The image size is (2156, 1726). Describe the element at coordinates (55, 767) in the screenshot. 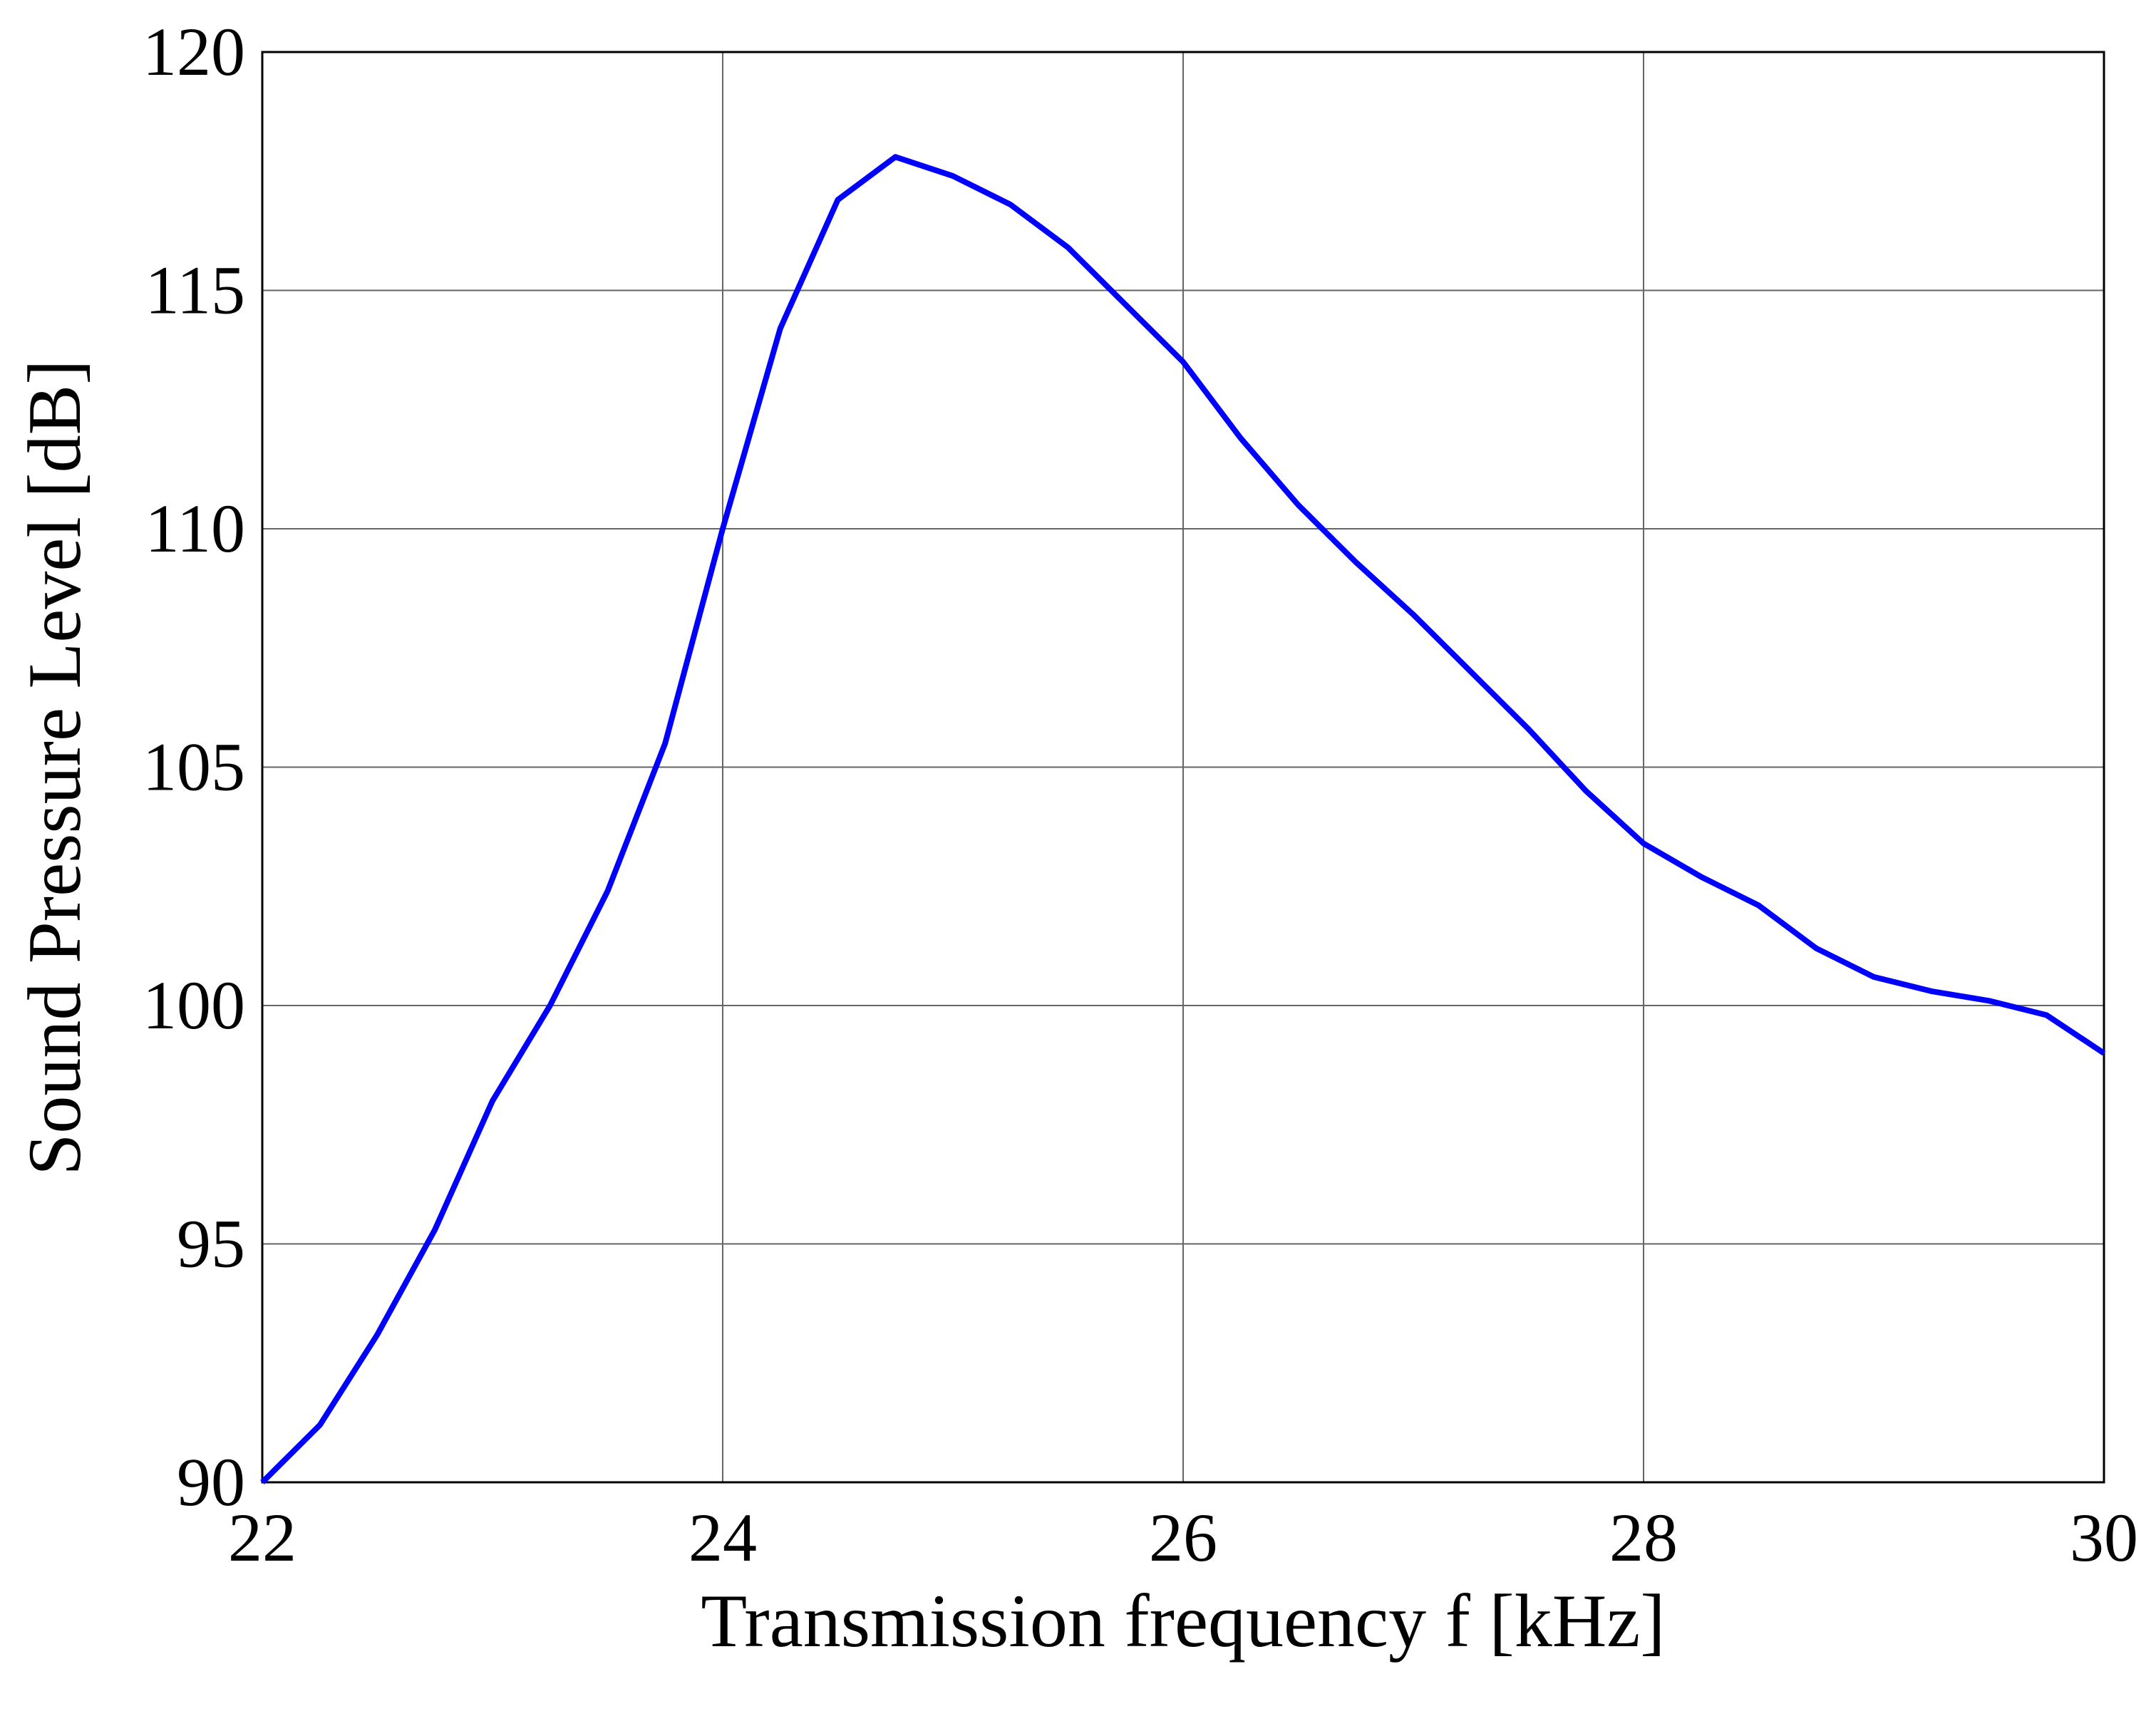

I see `y-axis-label: Sound Pressure Level [dB]` at that location.